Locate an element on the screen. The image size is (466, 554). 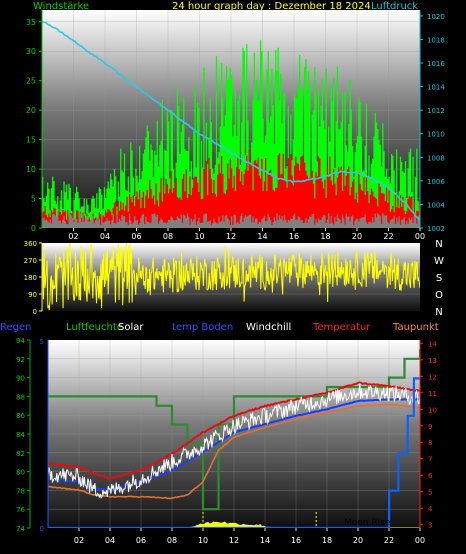
legend-rain: Regen is located at coordinates (16, 327).